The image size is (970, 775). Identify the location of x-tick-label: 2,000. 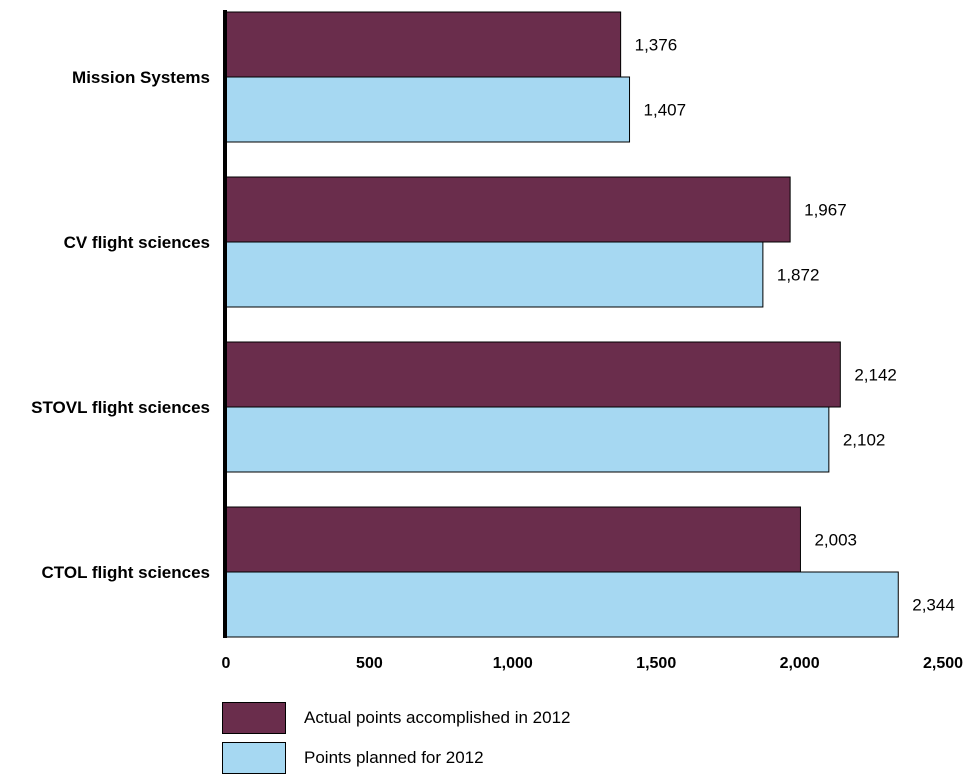
(800, 663).